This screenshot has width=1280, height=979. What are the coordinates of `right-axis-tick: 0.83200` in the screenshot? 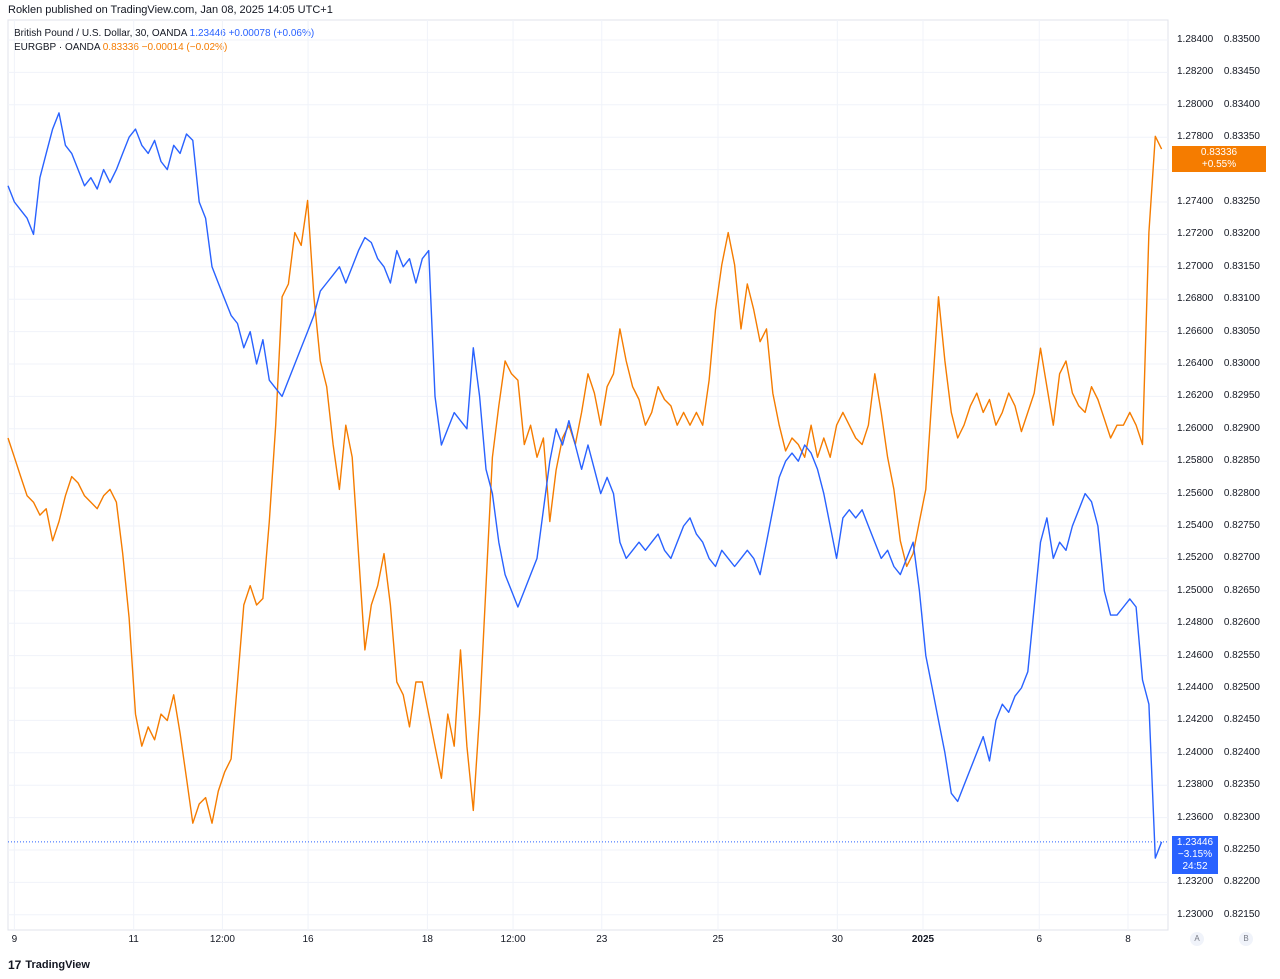 It's located at (1241, 234).